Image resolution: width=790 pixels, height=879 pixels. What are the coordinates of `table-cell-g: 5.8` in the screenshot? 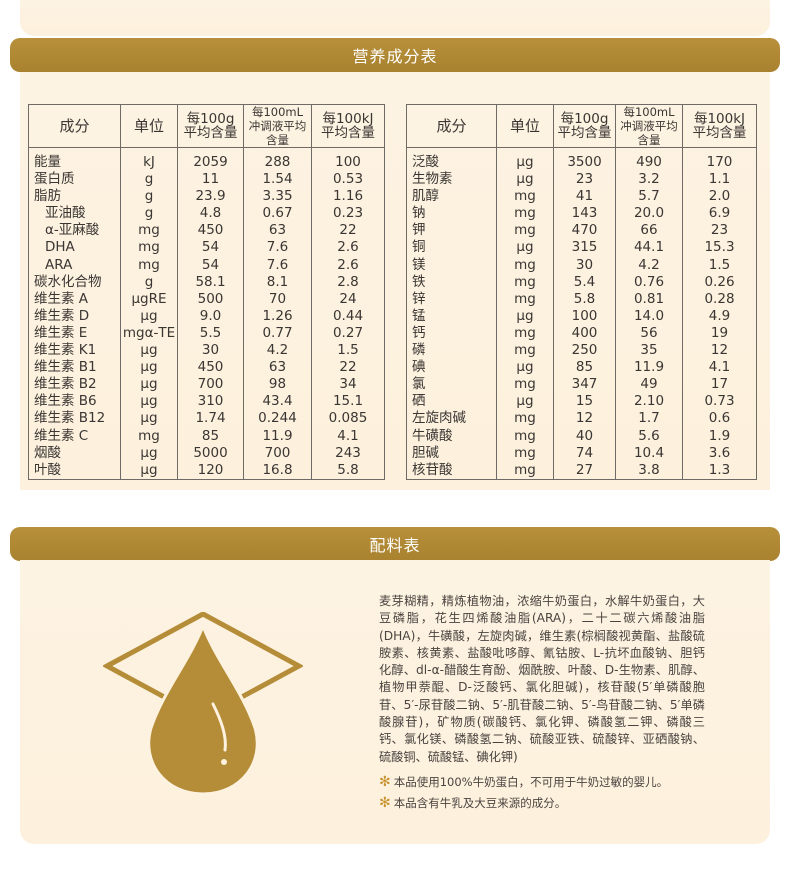 It's located at (584, 298).